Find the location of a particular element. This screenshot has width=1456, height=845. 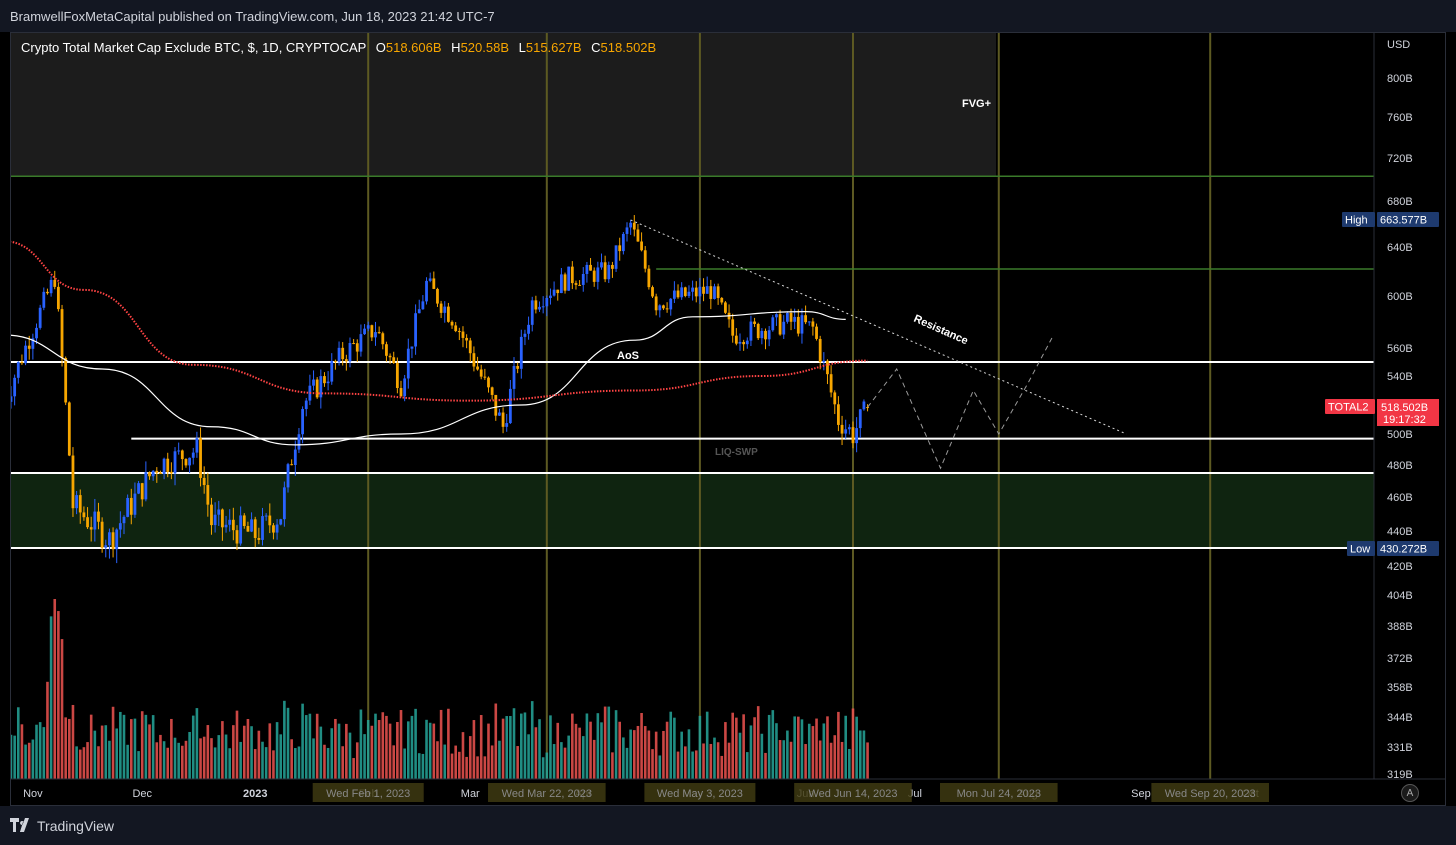

legend-open-label: O is located at coordinates (380, 47).